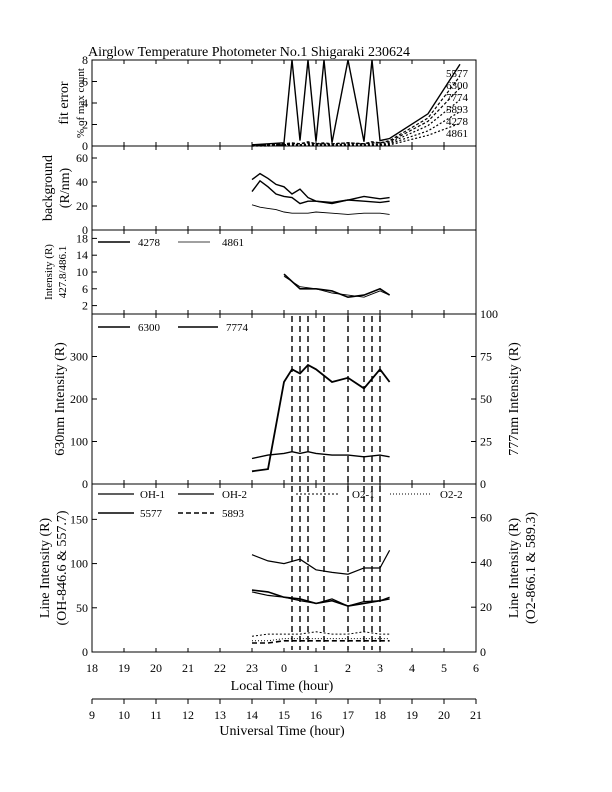  Describe the element at coordinates (152, 495) in the screenshot. I see `legend-label-oh1: OH-1` at that location.